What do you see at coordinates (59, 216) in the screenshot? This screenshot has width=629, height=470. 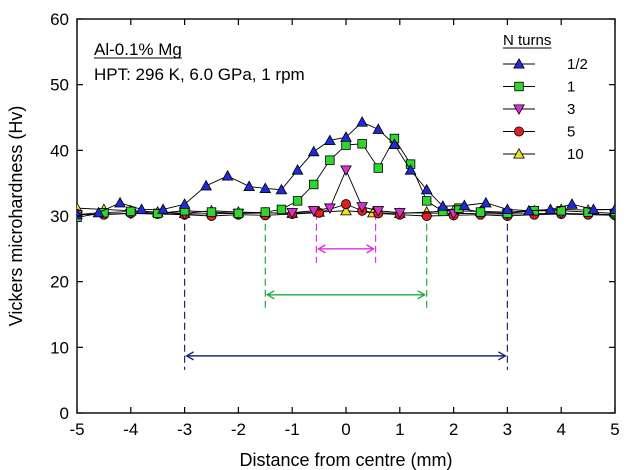 I see `y-tick-label: 30` at bounding box center [59, 216].